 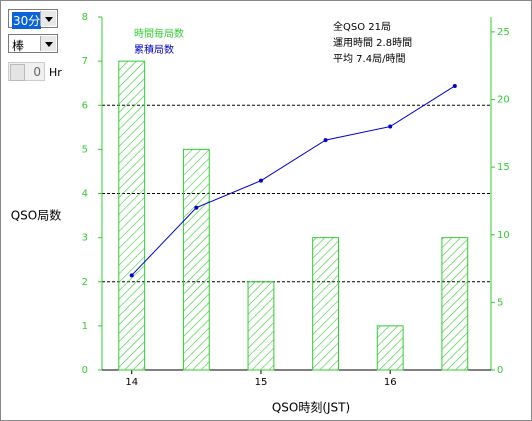 What do you see at coordinates (85, 326) in the screenshot?
I see `y-tick-label: 1` at bounding box center [85, 326].